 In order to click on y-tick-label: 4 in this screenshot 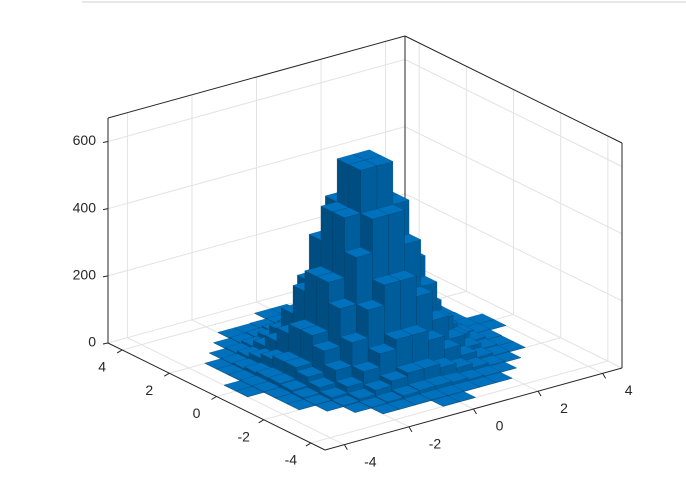, I will do `click(102, 367)`.